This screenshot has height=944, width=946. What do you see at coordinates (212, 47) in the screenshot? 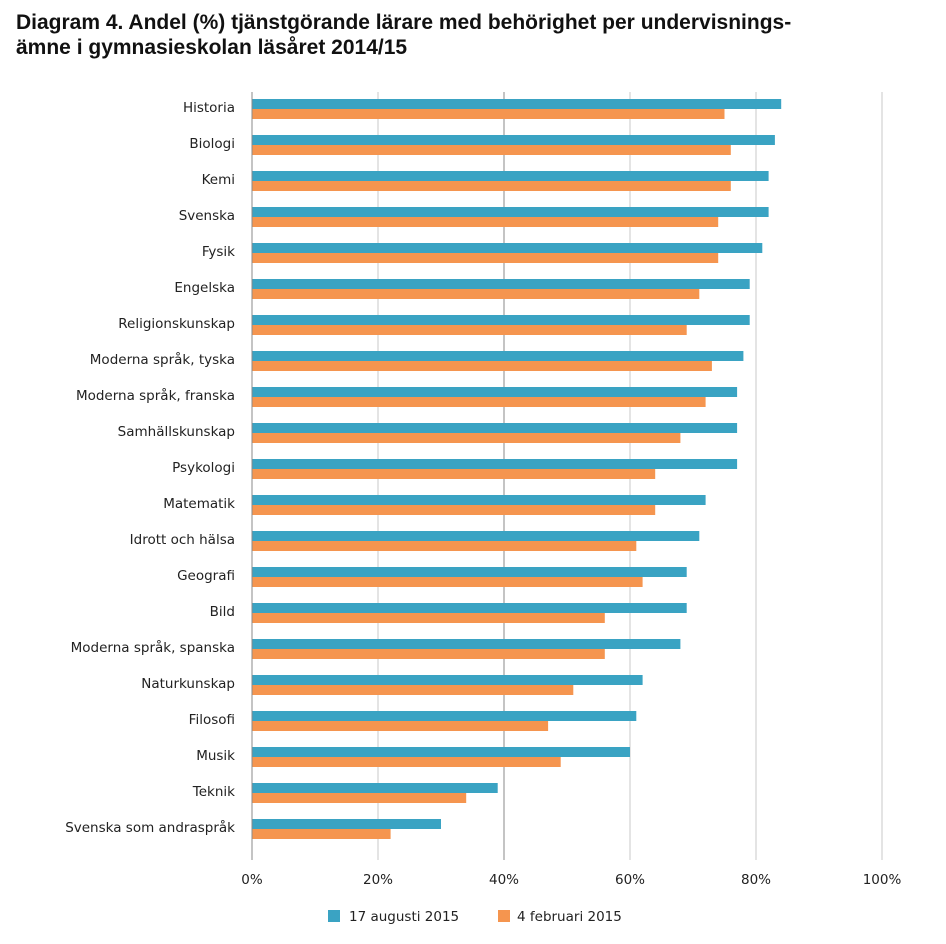
I see `chart-title-line-2: ämne i gymnasieskolan läsåret 2014/15` at bounding box center [212, 47].